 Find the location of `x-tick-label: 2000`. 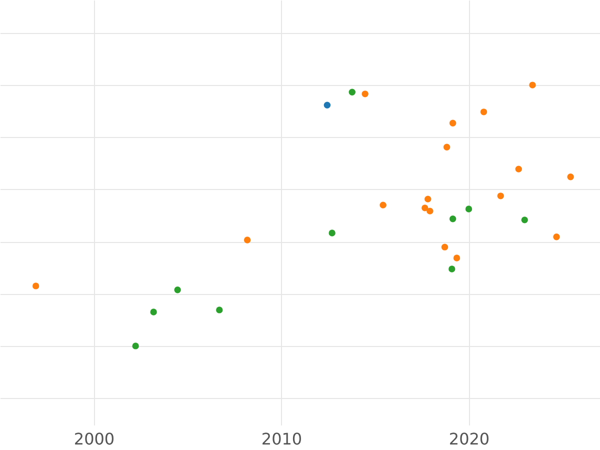

x-tick-label: 2000 is located at coordinates (94, 439).